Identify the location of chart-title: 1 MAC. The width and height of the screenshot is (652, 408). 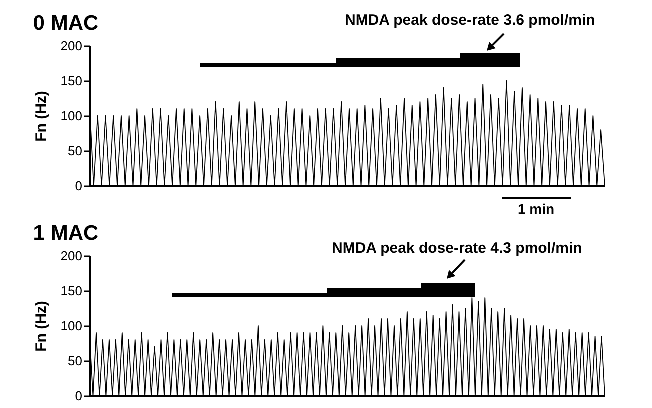
(66, 233).